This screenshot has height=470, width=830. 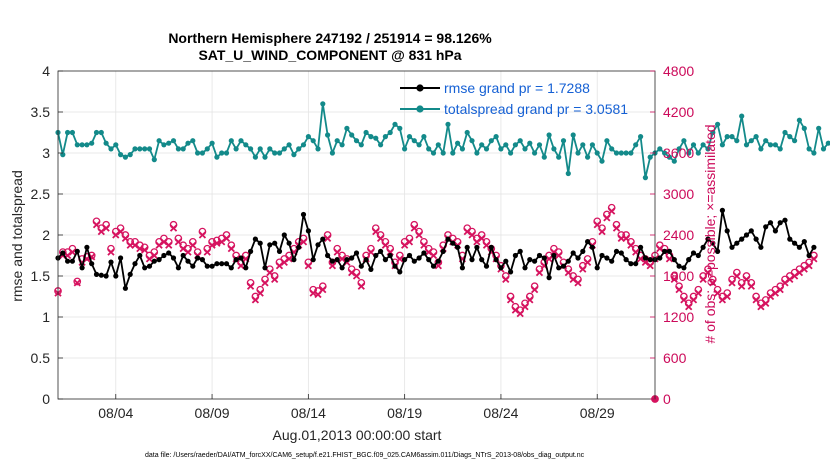 I want to click on x-tick-label: 08/09, so click(x=212, y=413).